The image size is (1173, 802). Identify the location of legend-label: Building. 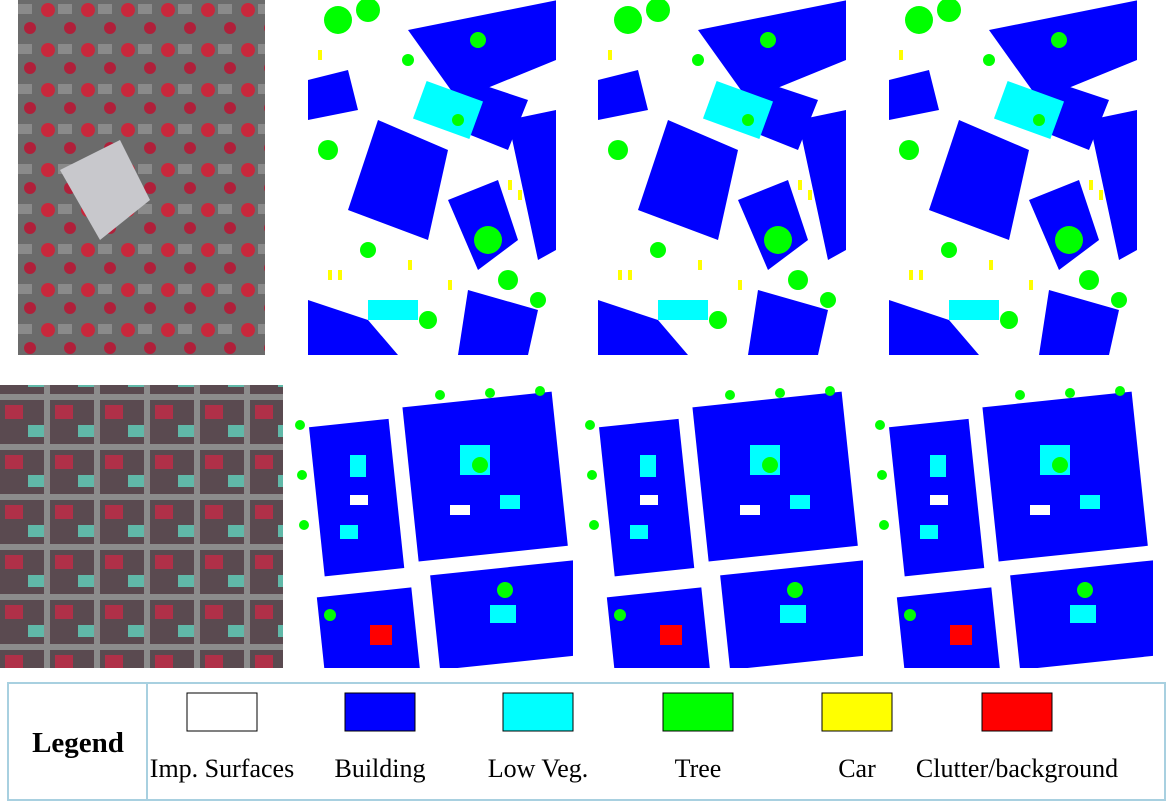
(379, 768).